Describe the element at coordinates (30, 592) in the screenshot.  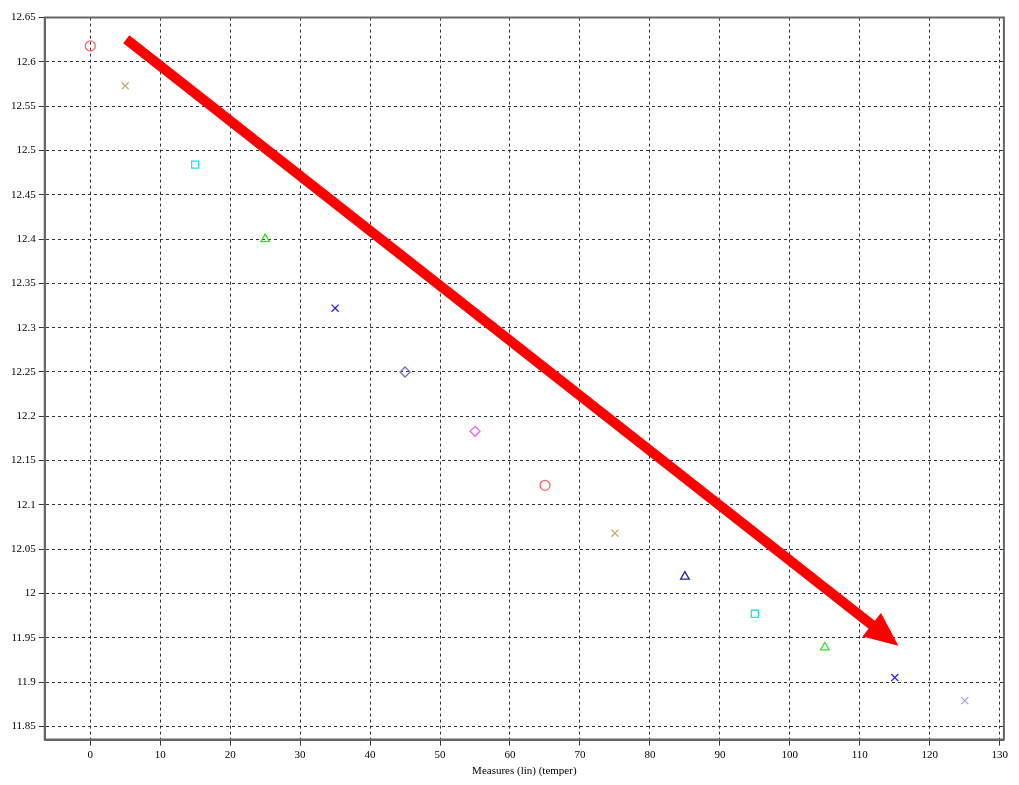
I see `y-tick-label: 12` at that location.